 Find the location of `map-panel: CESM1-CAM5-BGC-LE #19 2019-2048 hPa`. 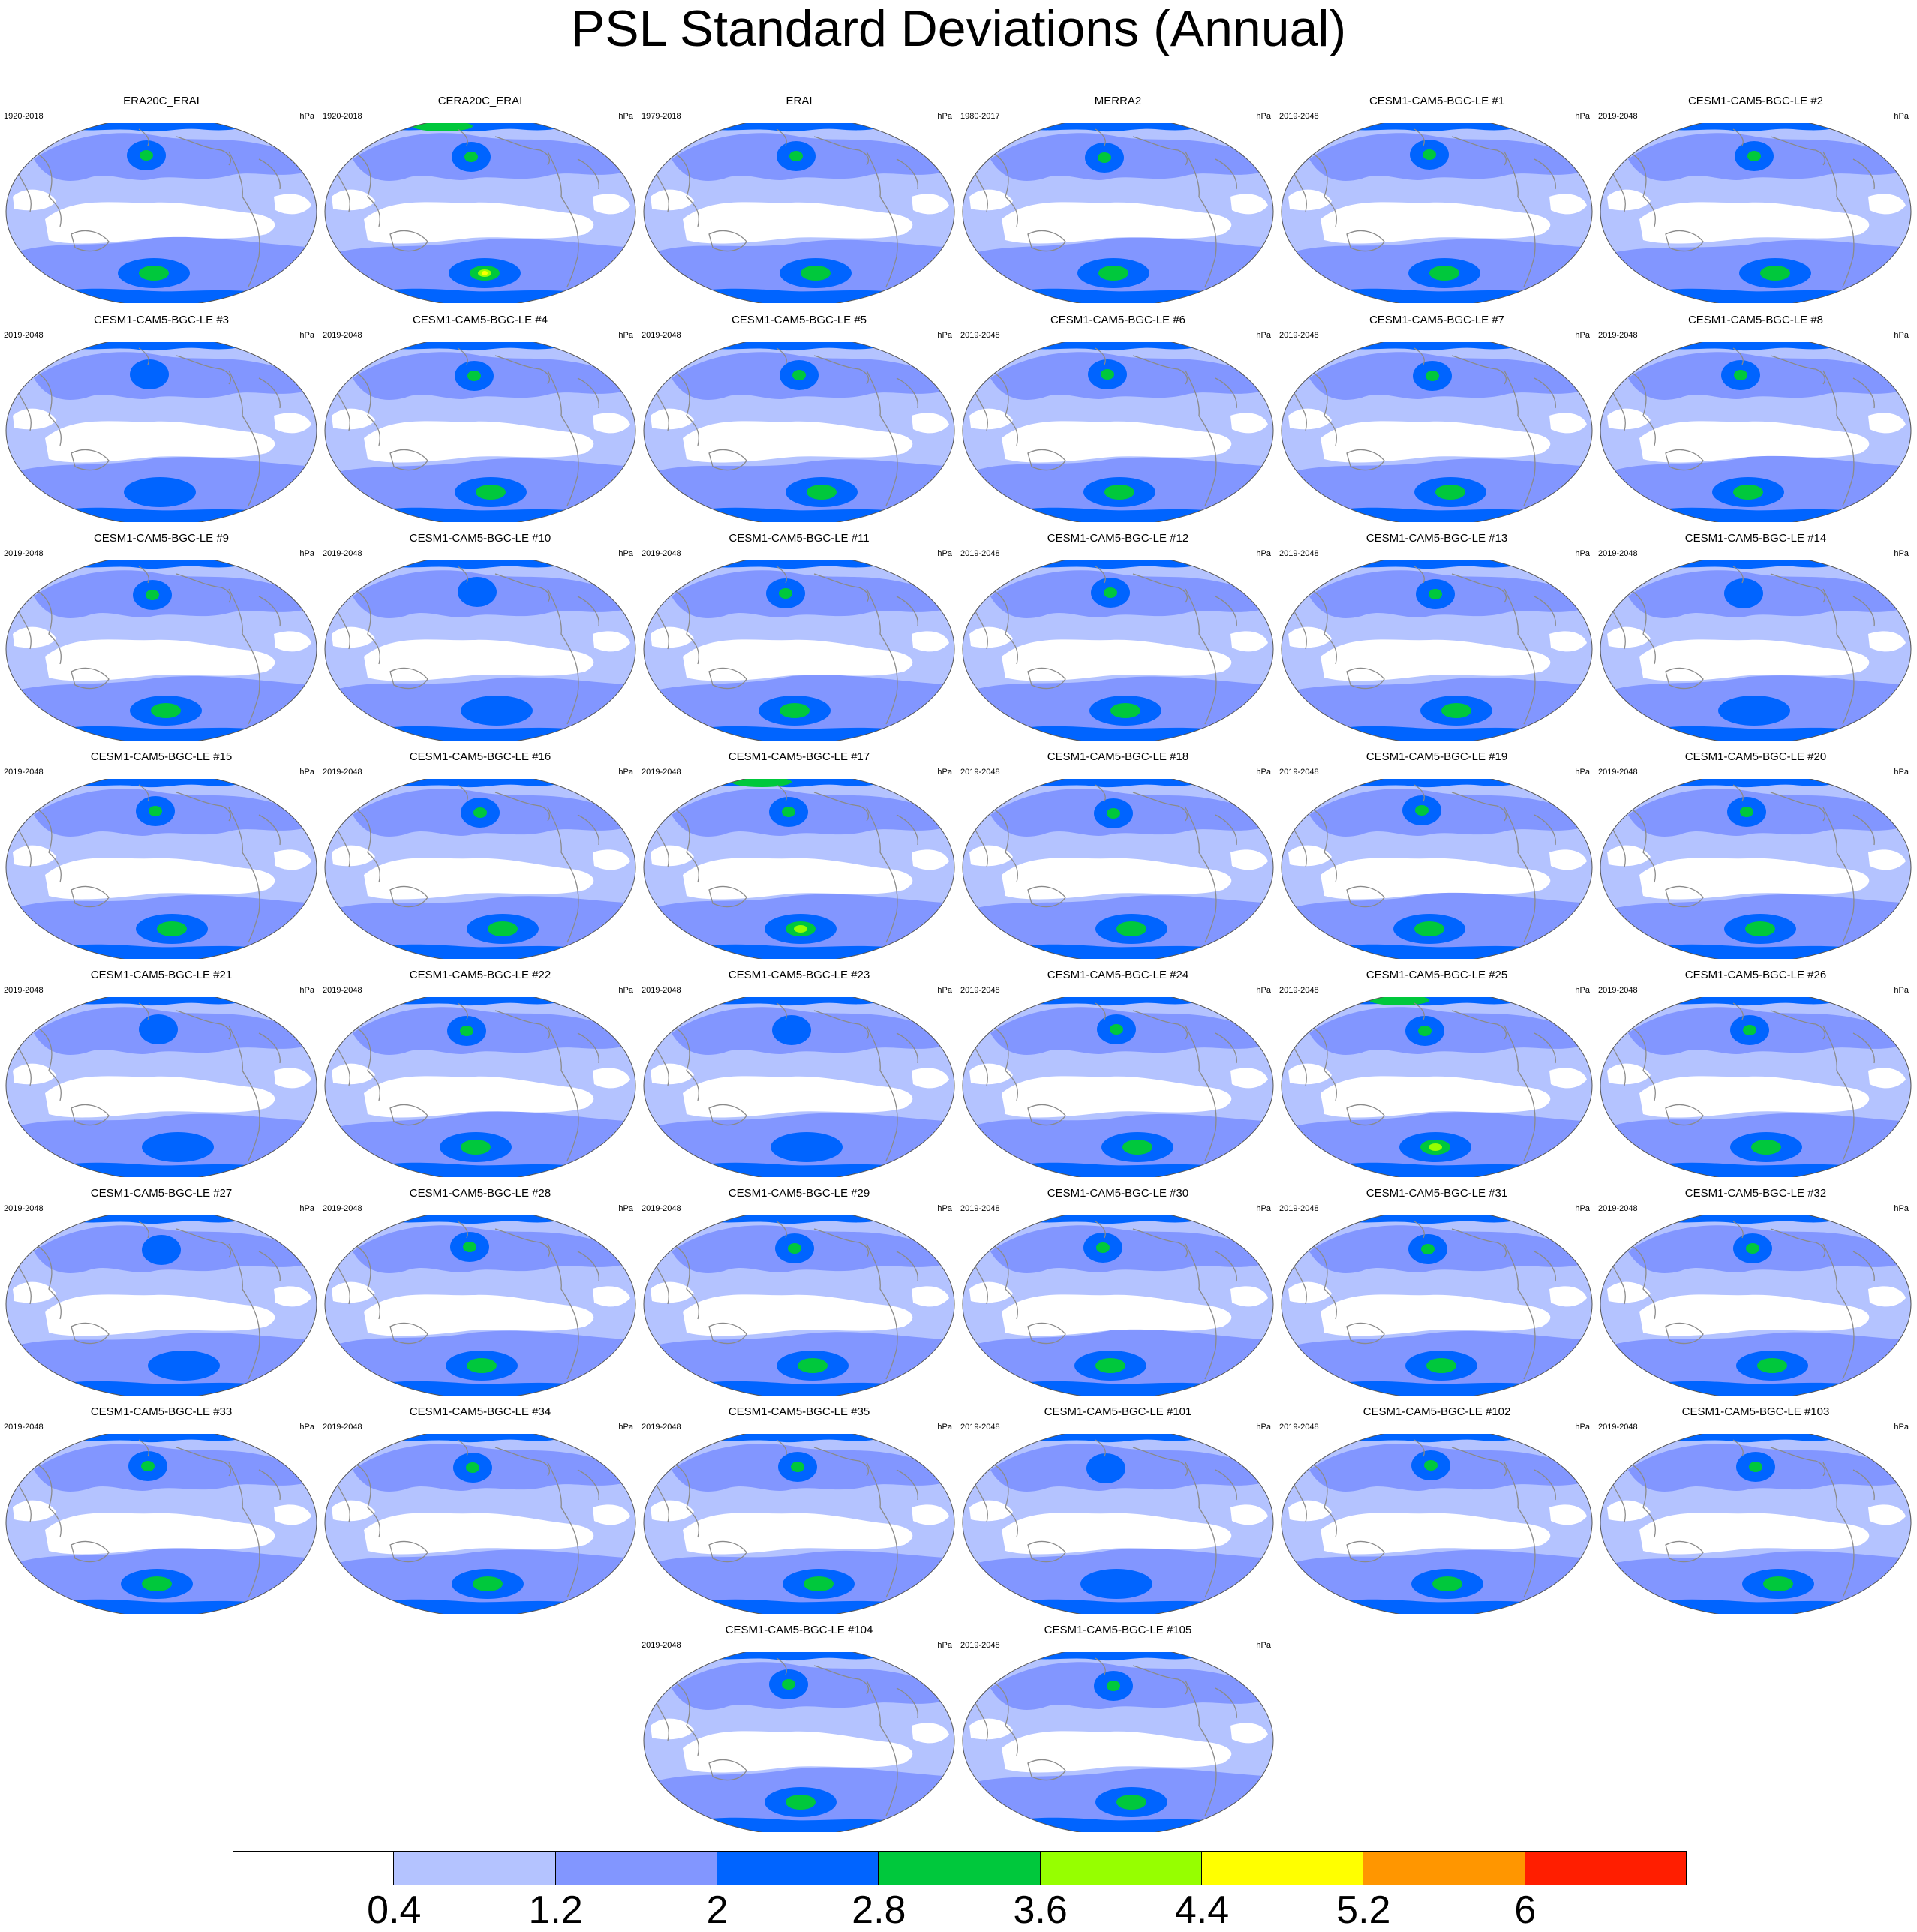

map-panel: CESM1-CAM5-BGC-LE #19 2019-2048 hPa is located at coordinates (1436, 855).